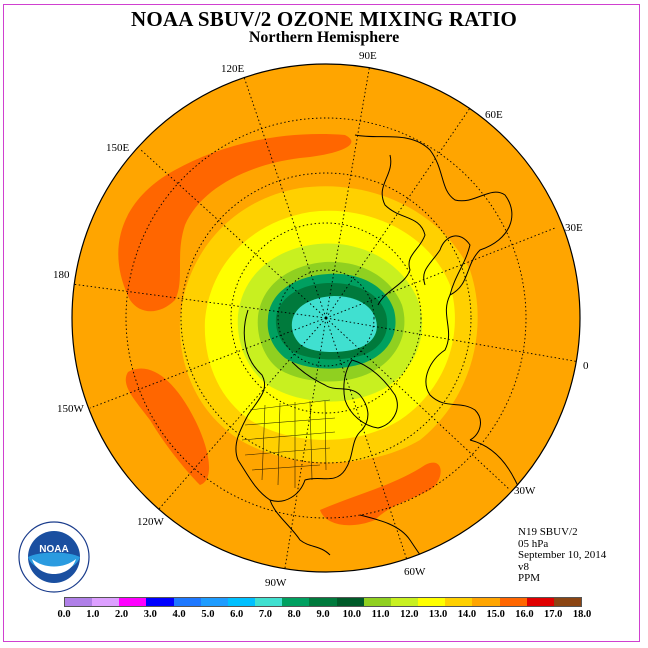 This screenshot has width=648, height=648. I want to click on lon-label-30e: 30E, so click(574, 228).